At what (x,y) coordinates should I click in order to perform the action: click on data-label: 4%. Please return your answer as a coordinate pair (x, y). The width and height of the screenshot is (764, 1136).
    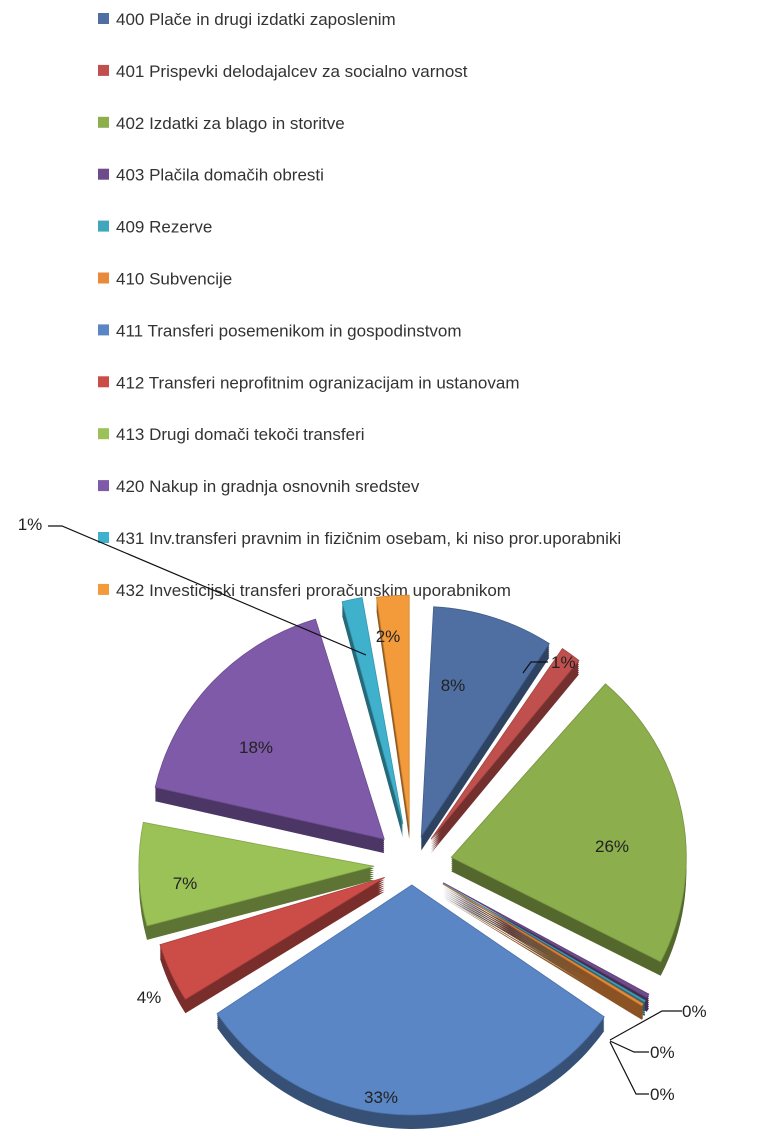
    Looking at the image, I should click on (149, 997).